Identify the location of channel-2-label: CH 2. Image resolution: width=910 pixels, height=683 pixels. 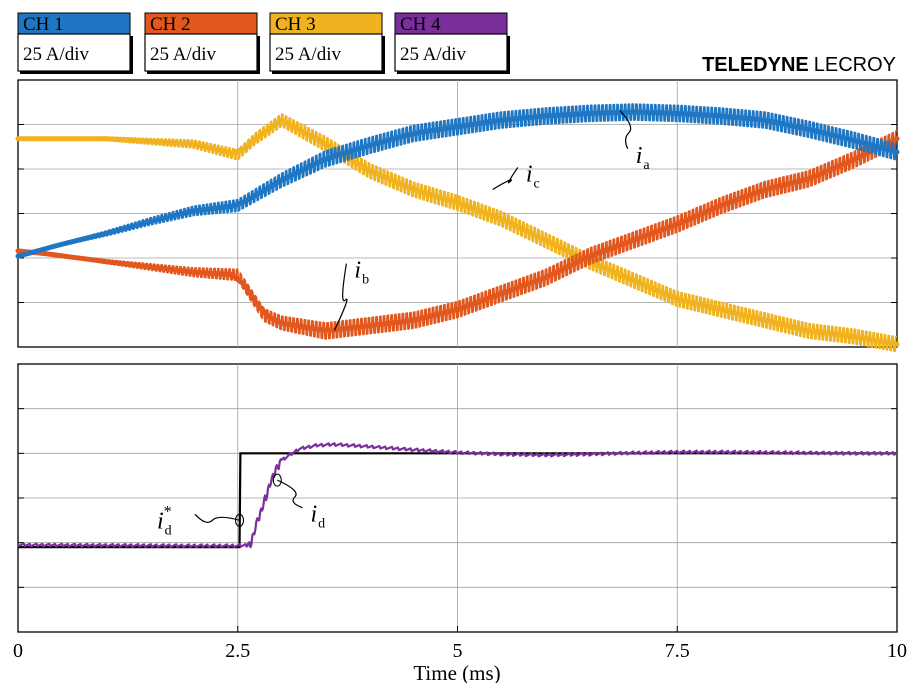
(170, 24).